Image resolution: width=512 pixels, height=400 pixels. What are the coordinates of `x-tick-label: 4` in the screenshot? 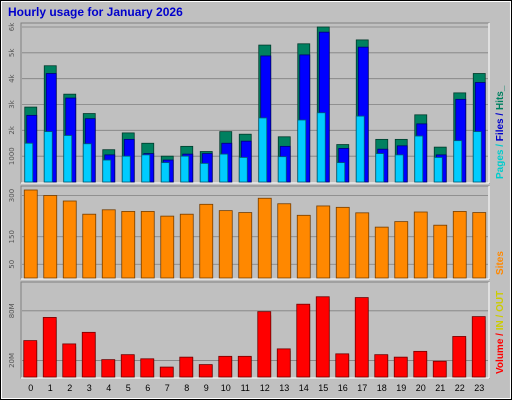 It's located at (108, 388).